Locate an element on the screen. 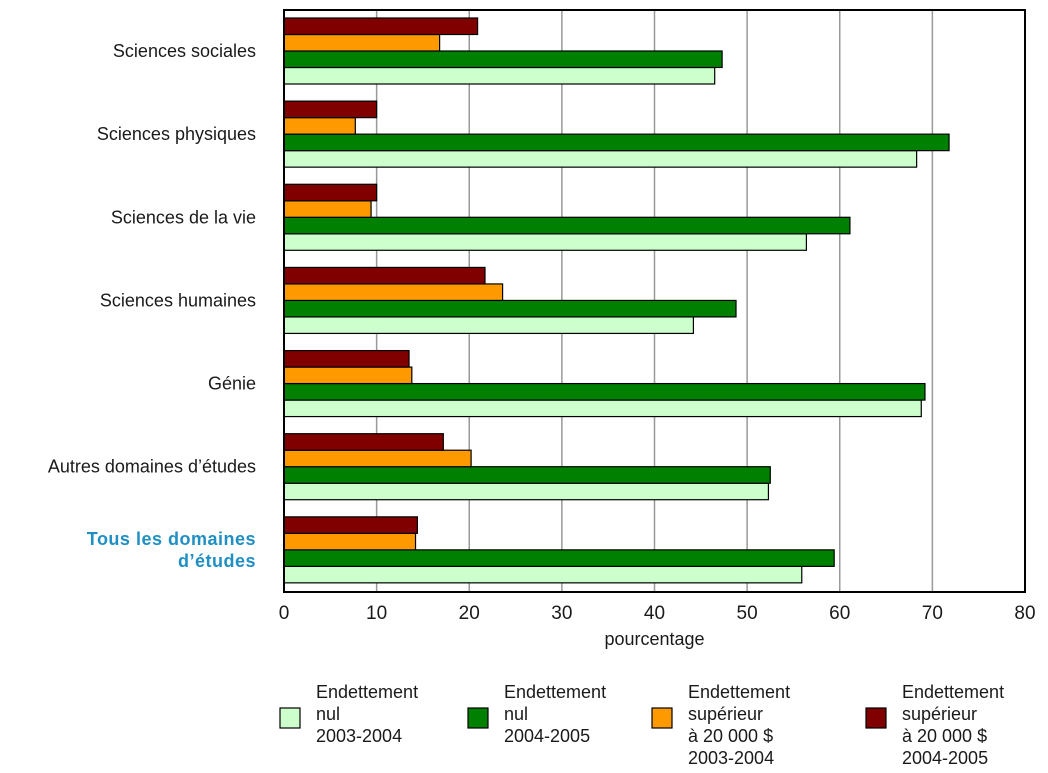  category-label: d’études is located at coordinates (217, 561).